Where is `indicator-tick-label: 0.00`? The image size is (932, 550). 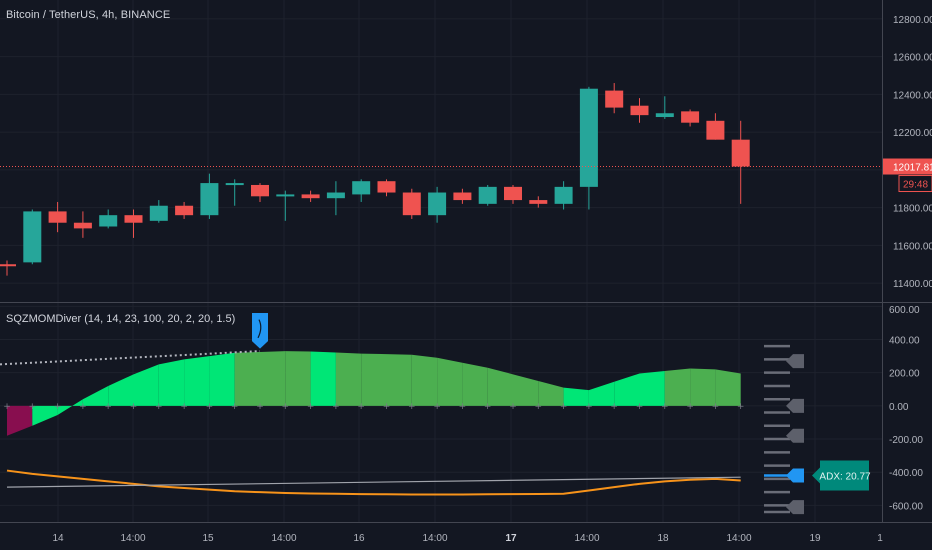 indicator-tick-label: 0.00 is located at coordinates (899, 407).